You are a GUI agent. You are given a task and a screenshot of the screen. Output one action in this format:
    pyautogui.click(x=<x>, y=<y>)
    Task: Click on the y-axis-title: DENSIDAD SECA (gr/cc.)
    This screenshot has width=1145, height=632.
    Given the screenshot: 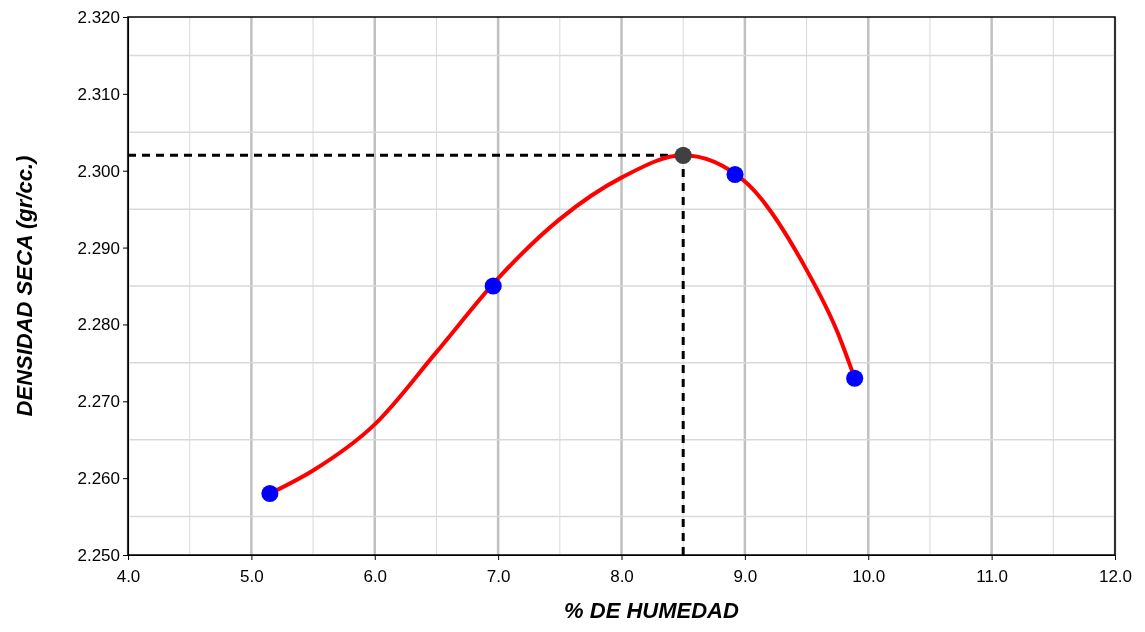 What is the action you would take?
    pyautogui.click(x=24, y=286)
    